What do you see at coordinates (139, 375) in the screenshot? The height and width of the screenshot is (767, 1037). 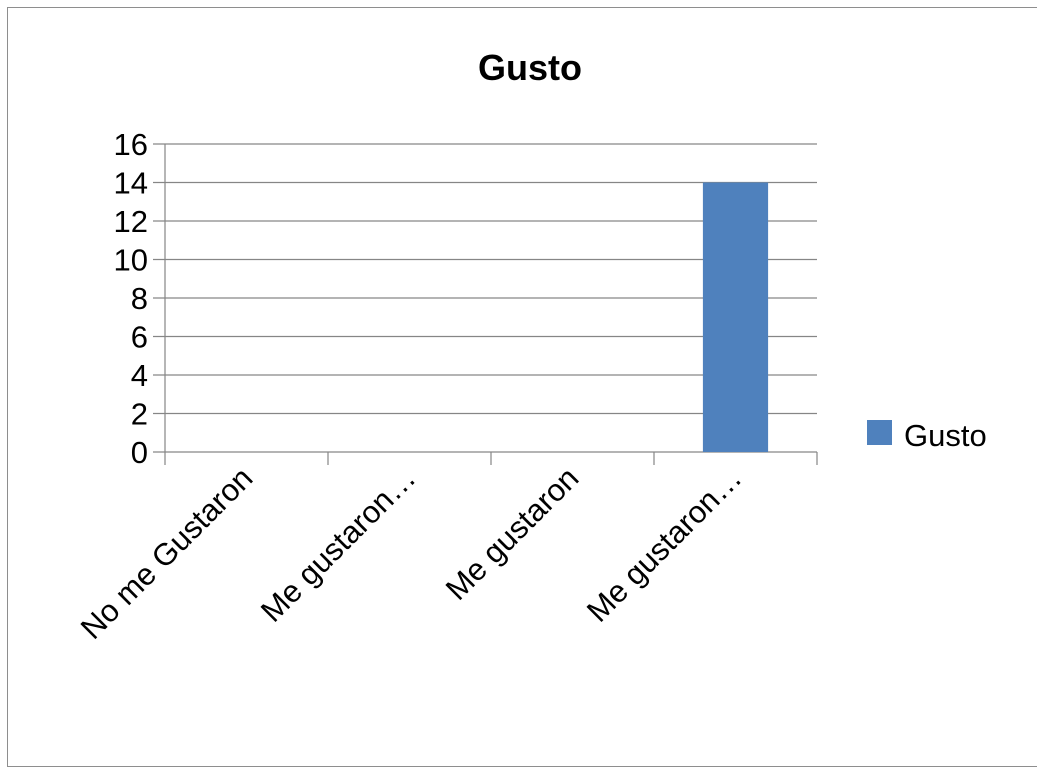 I see `y-tick-label: 4` at bounding box center [139, 375].